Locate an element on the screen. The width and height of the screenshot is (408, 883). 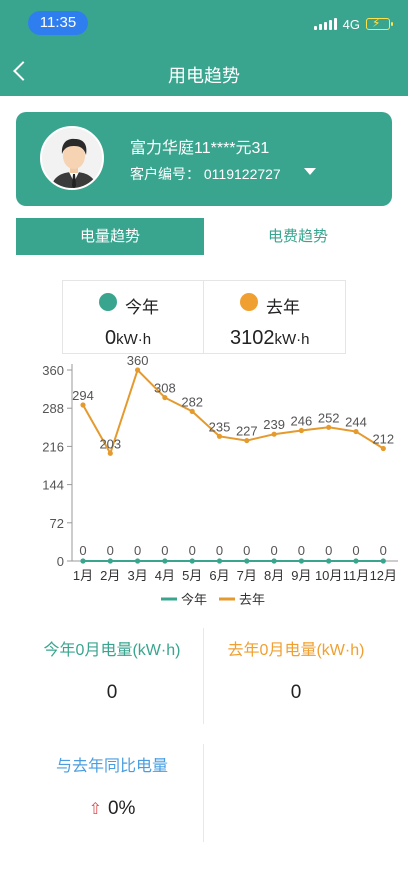
data-label: 294 is located at coordinates (83, 395).